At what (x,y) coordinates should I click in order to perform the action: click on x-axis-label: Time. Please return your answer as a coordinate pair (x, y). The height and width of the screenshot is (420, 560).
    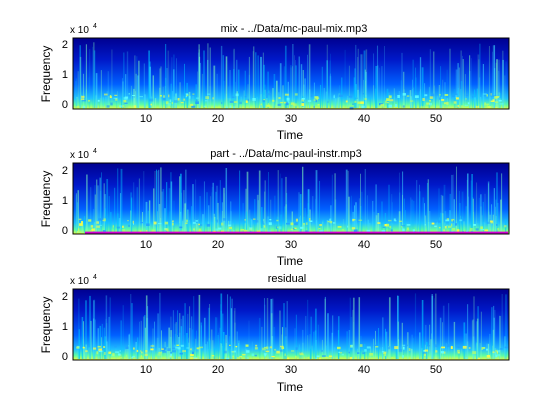
    Looking at the image, I should click on (290, 135).